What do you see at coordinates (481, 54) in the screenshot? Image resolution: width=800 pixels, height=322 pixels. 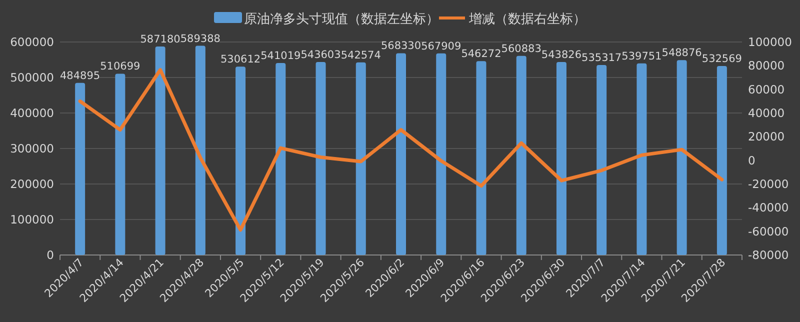 I see `data-label: 546272` at bounding box center [481, 54].